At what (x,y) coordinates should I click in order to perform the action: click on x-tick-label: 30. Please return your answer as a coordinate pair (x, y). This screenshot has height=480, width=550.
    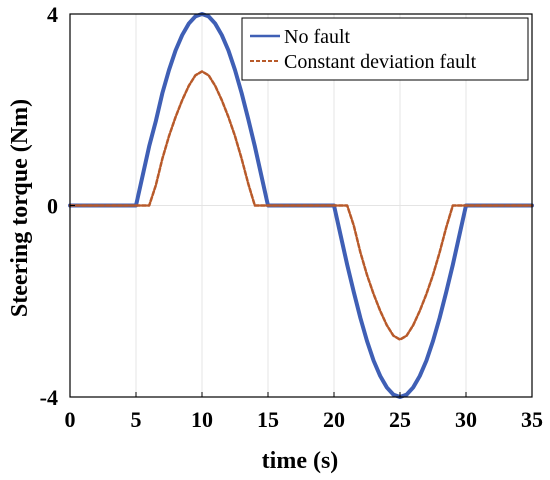
    Looking at the image, I should click on (466, 419).